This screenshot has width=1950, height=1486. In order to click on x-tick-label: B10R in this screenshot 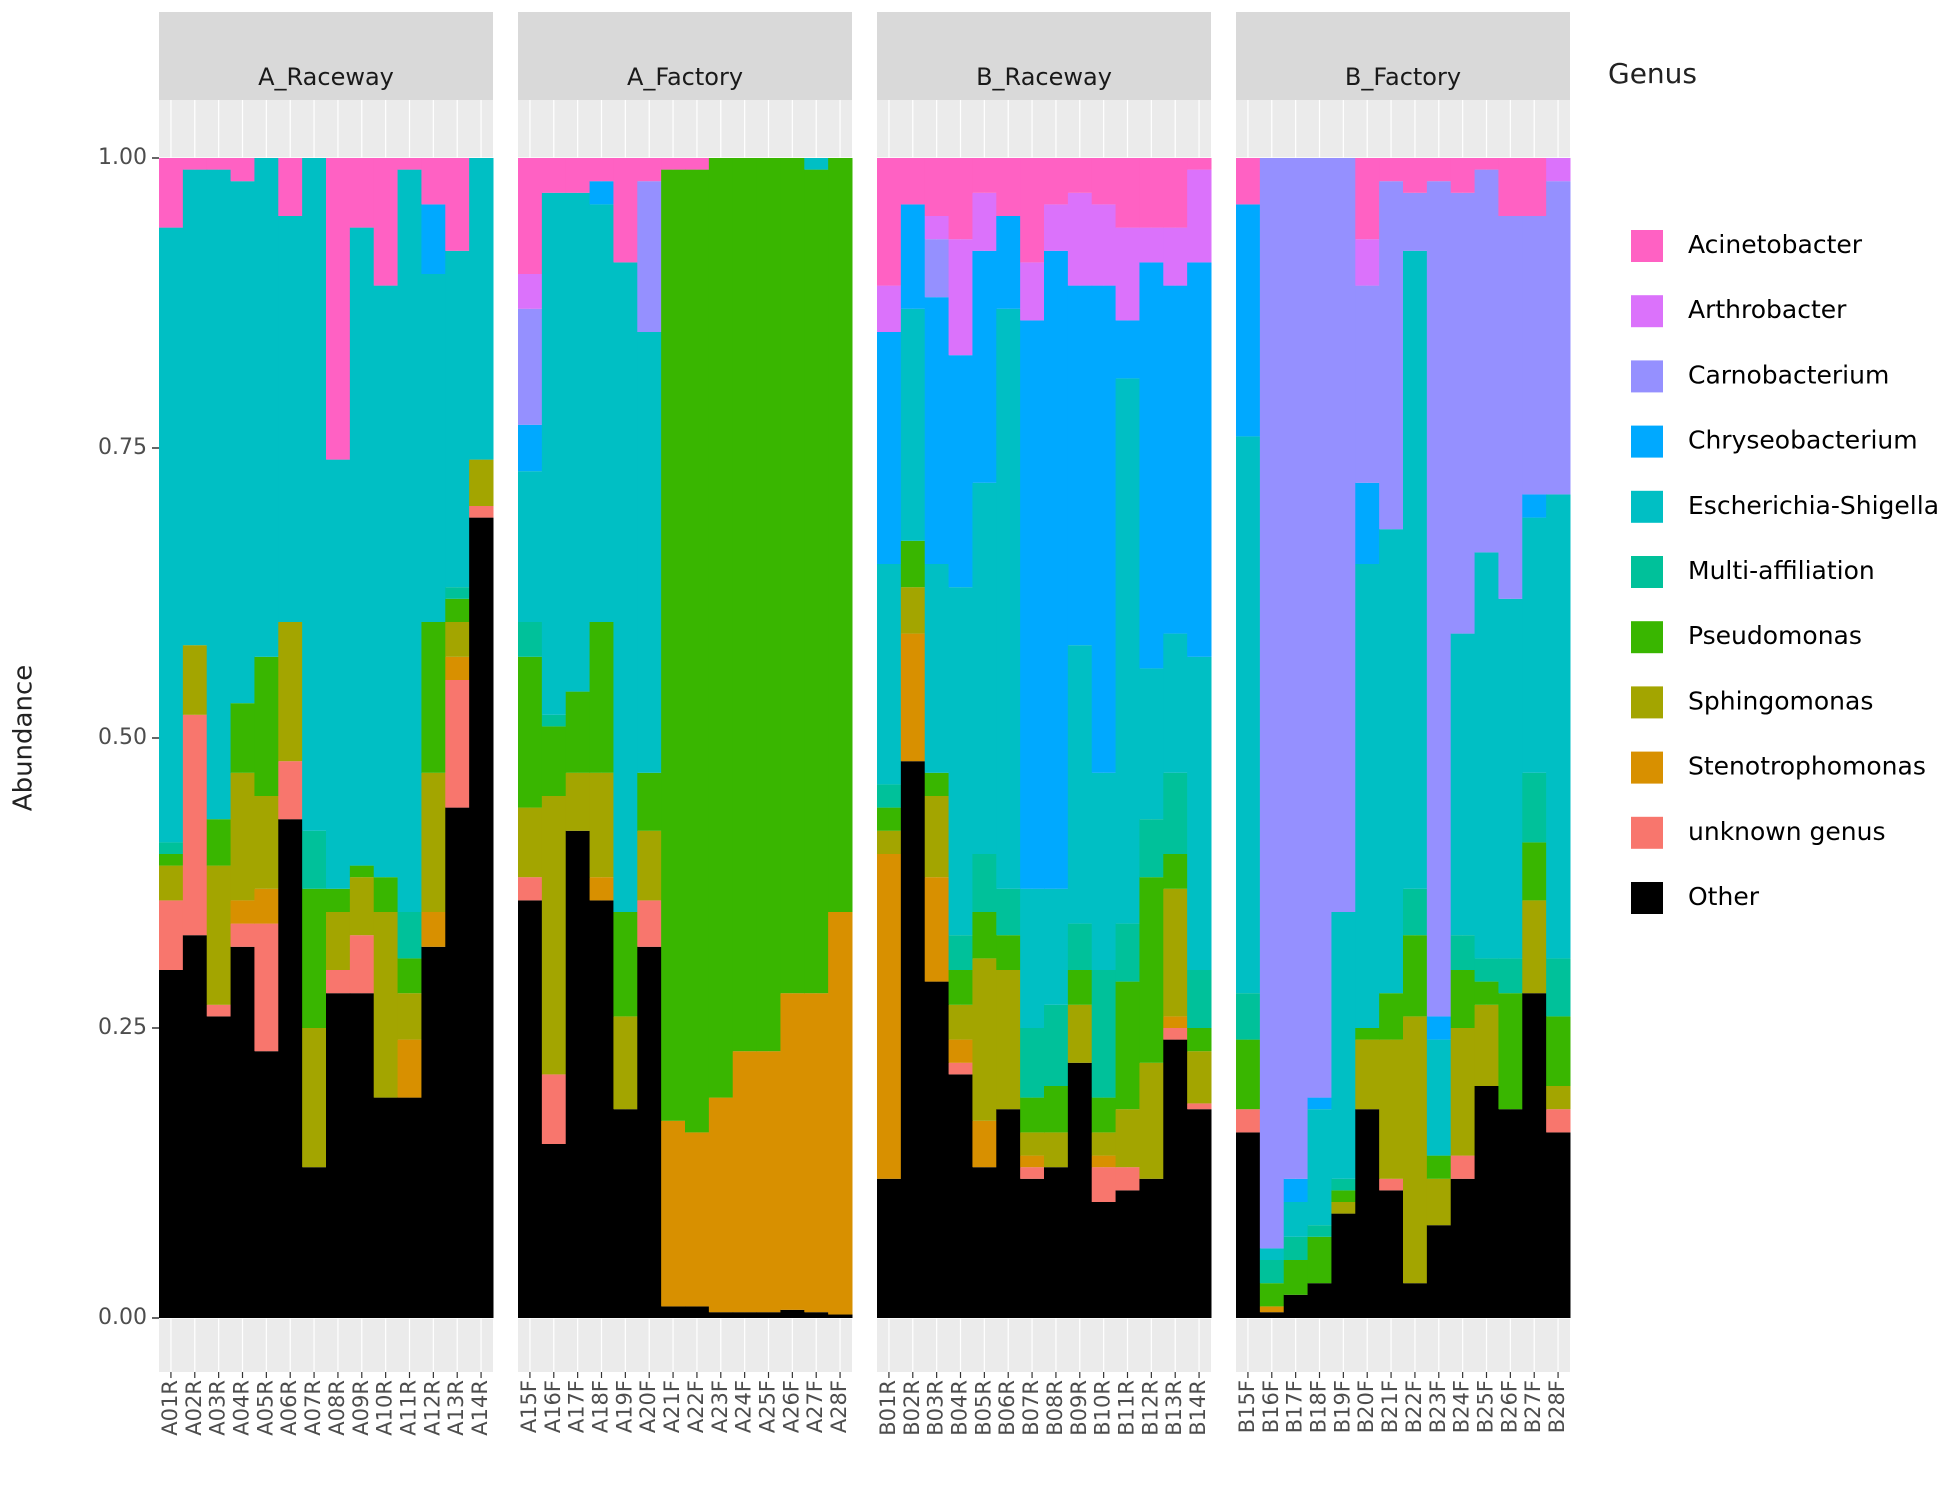, I will do `click(1103, 1408)`.